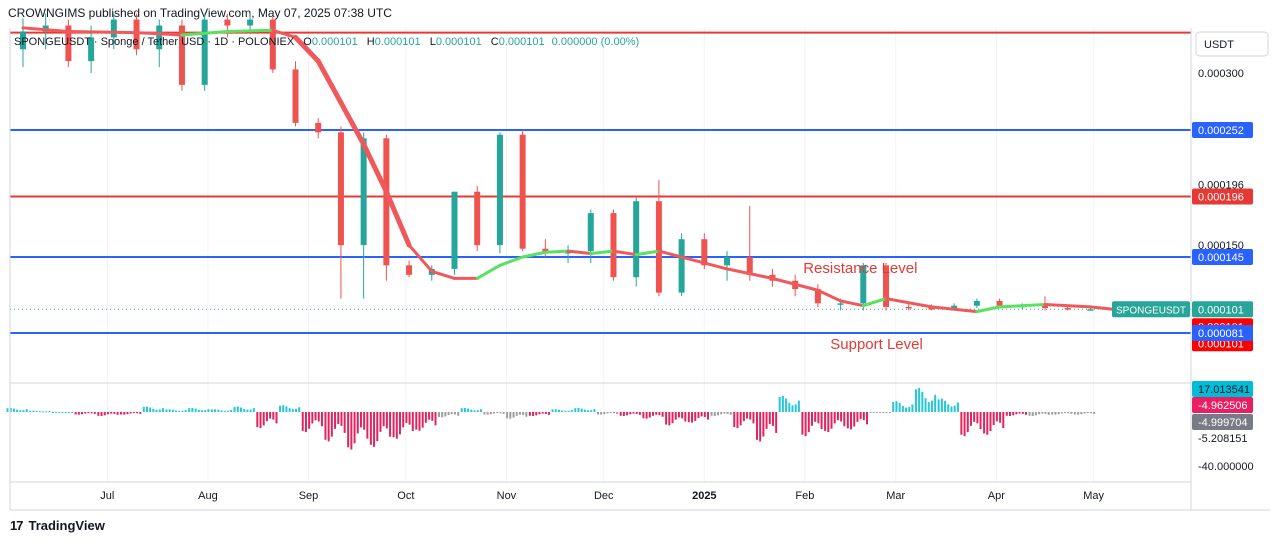  Describe the element at coordinates (860, 268) in the screenshot. I see `annotation-label: Resistance Level` at that location.